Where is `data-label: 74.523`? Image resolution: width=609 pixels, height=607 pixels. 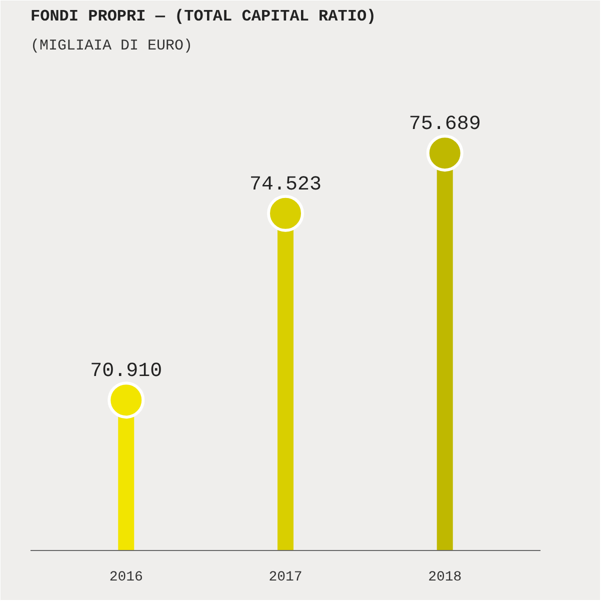 data-label: 74.523 is located at coordinates (285, 184).